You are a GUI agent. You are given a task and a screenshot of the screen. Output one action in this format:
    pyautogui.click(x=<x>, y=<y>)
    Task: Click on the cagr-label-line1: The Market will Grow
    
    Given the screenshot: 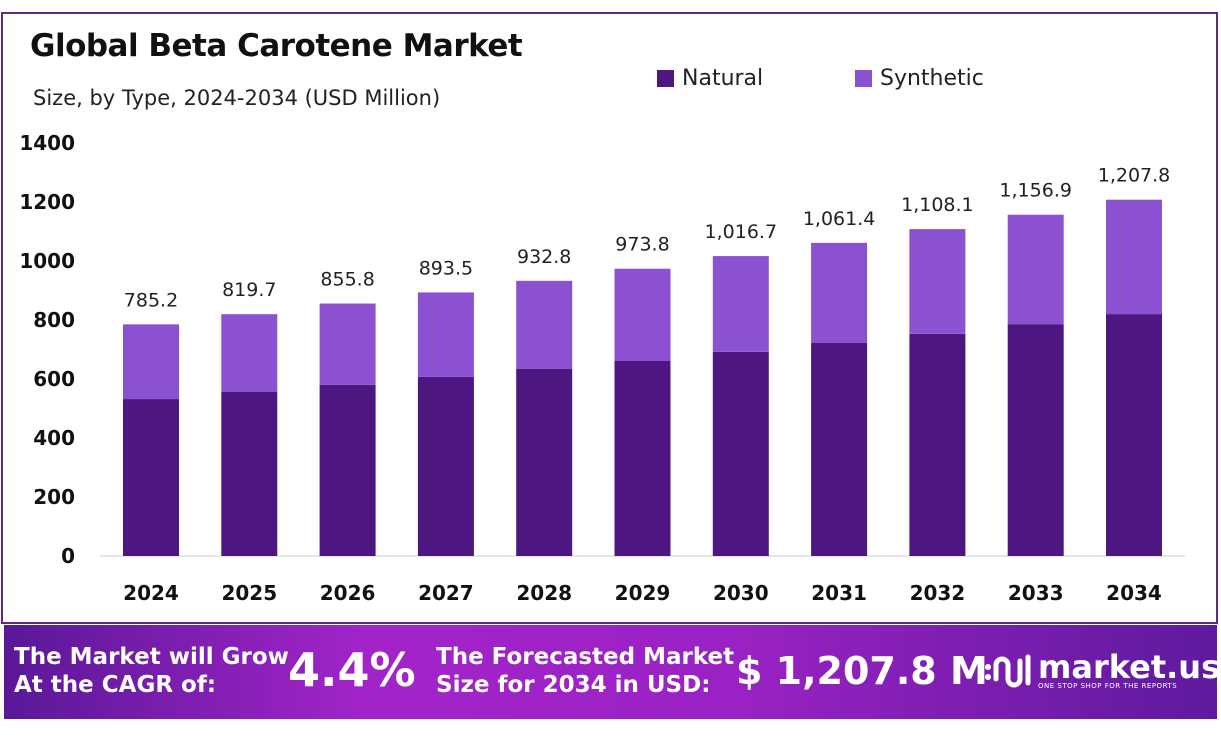 What is the action you would take?
    pyautogui.click(x=151, y=657)
    